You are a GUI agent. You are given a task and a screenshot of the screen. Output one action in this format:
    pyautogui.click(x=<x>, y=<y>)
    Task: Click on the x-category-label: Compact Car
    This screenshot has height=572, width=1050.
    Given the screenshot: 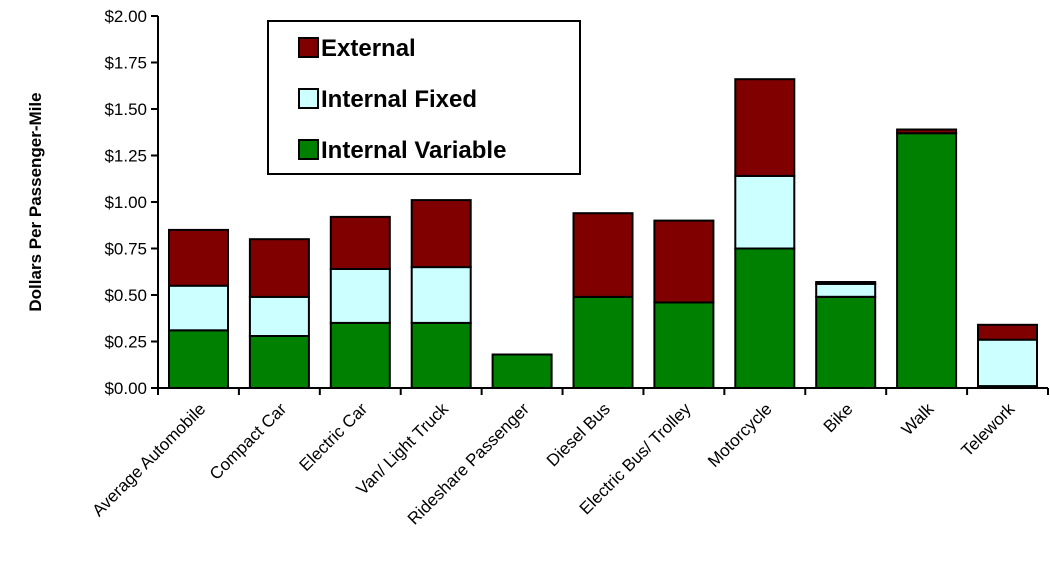 What is the action you would take?
    pyautogui.click(x=248, y=441)
    